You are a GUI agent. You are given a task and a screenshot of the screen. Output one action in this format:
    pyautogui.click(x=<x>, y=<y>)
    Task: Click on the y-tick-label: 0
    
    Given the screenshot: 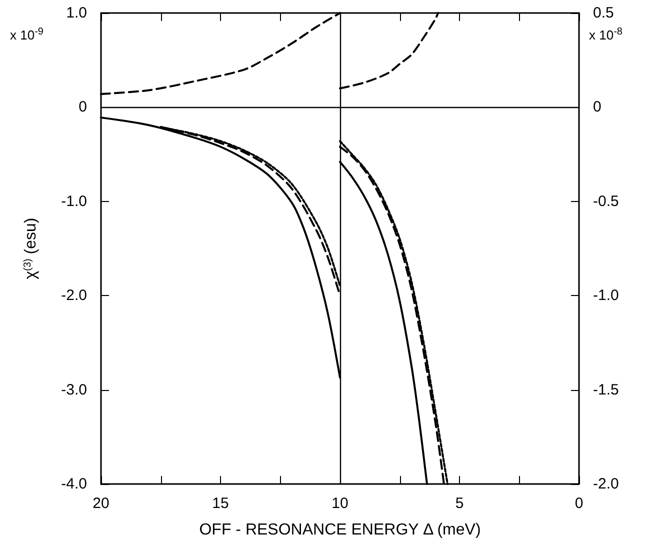 What is the action you would take?
    pyautogui.click(x=82, y=107)
    